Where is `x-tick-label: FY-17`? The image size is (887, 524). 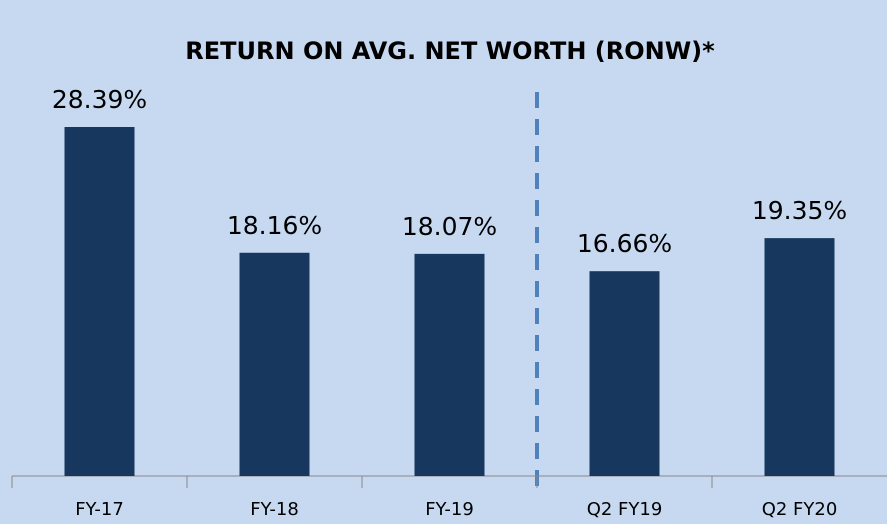
x-tick-label: FY-17 is located at coordinates (99, 509).